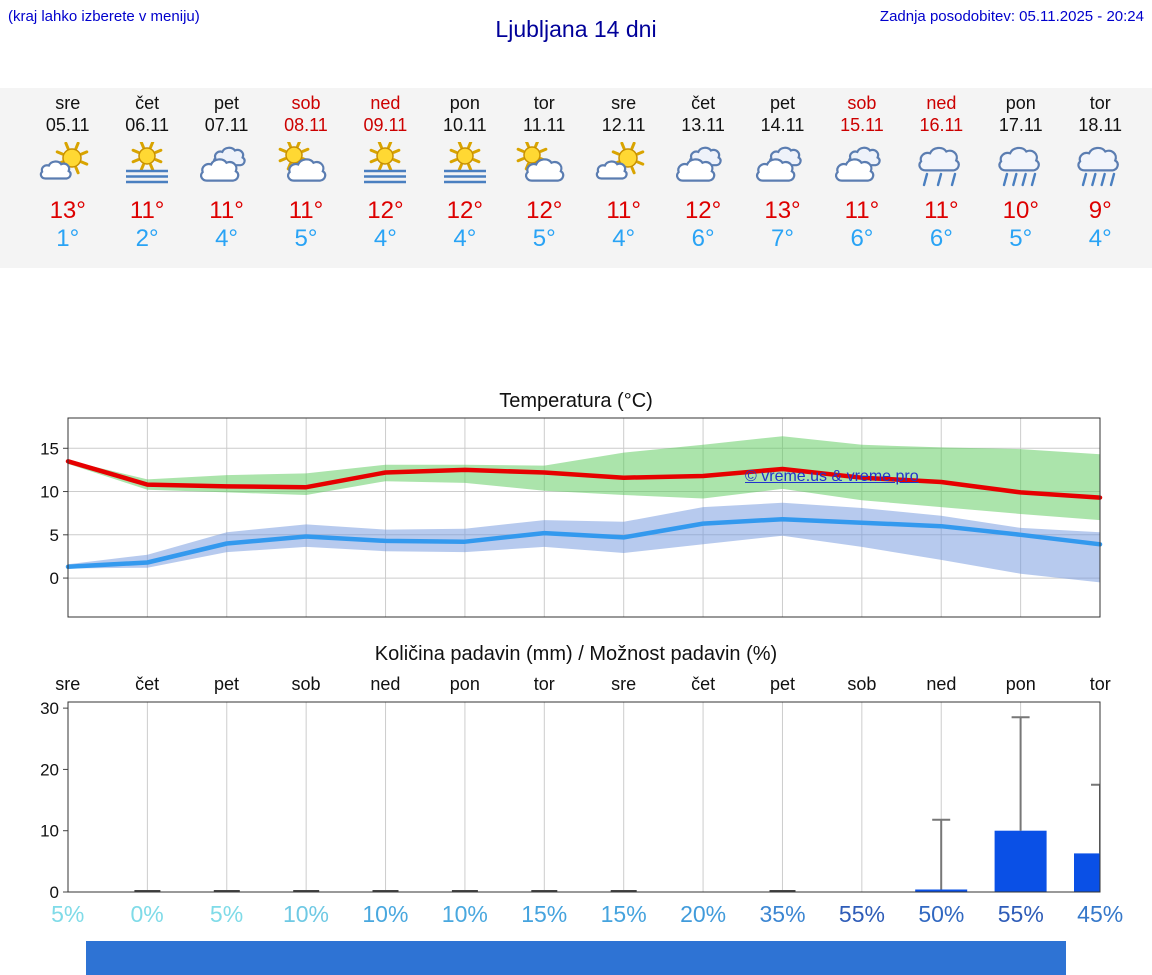 The height and width of the screenshot is (975, 1152). What do you see at coordinates (49, 769) in the screenshot?
I see `svg-text: 20` at bounding box center [49, 769].